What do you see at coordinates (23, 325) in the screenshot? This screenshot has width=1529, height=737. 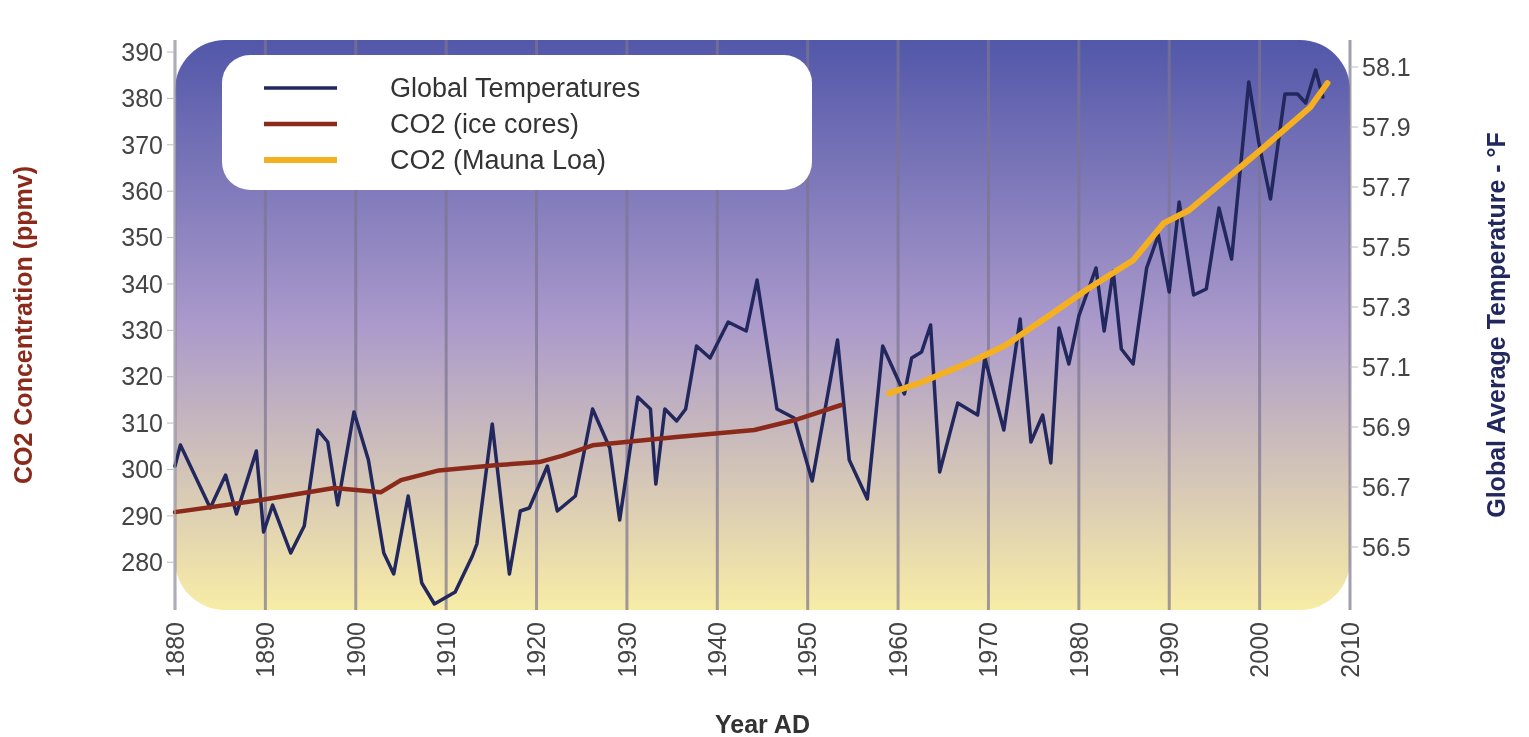 I see `y-axis-title: CO2 Concentration (ppmv)` at bounding box center [23, 325].